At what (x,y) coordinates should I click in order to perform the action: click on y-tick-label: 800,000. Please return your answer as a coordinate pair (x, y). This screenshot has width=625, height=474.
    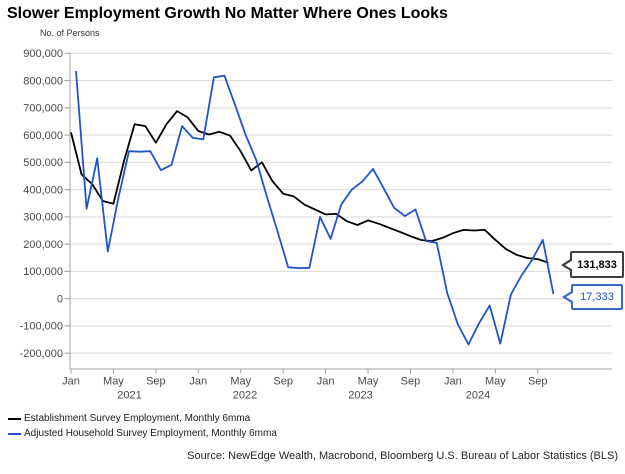
    Looking at the image, I should click on (43, 81).